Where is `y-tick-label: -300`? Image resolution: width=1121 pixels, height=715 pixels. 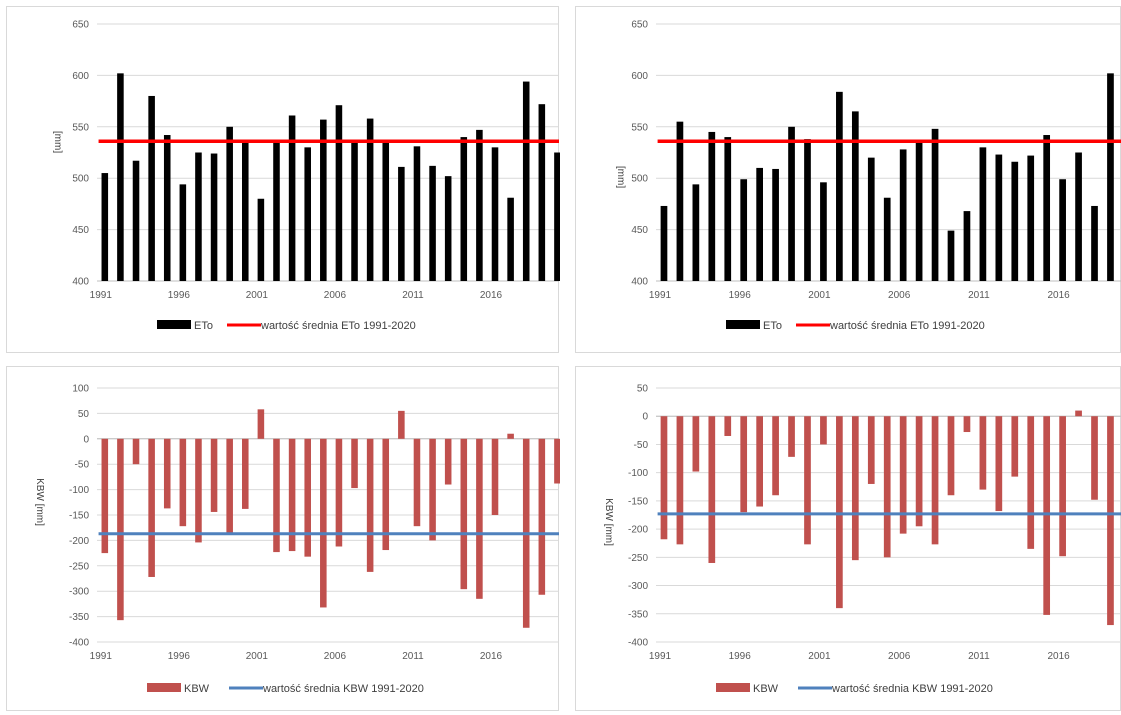
y-tick-label: -300 is located at coordinates (79, 592).